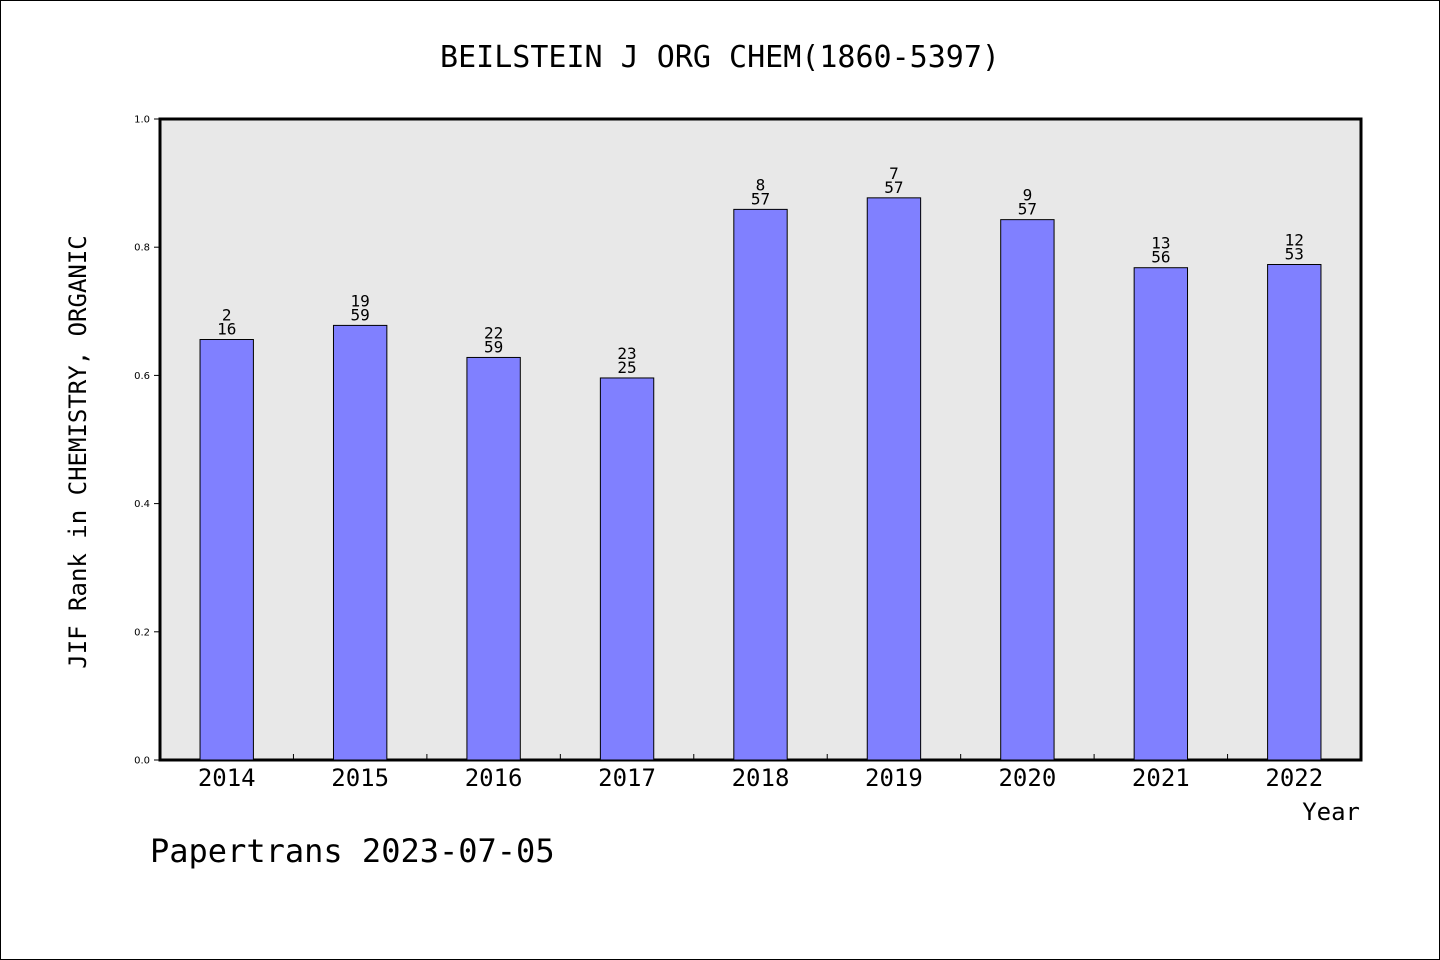  I want to click on y-tick-label: 0.2, so click(142, 632).